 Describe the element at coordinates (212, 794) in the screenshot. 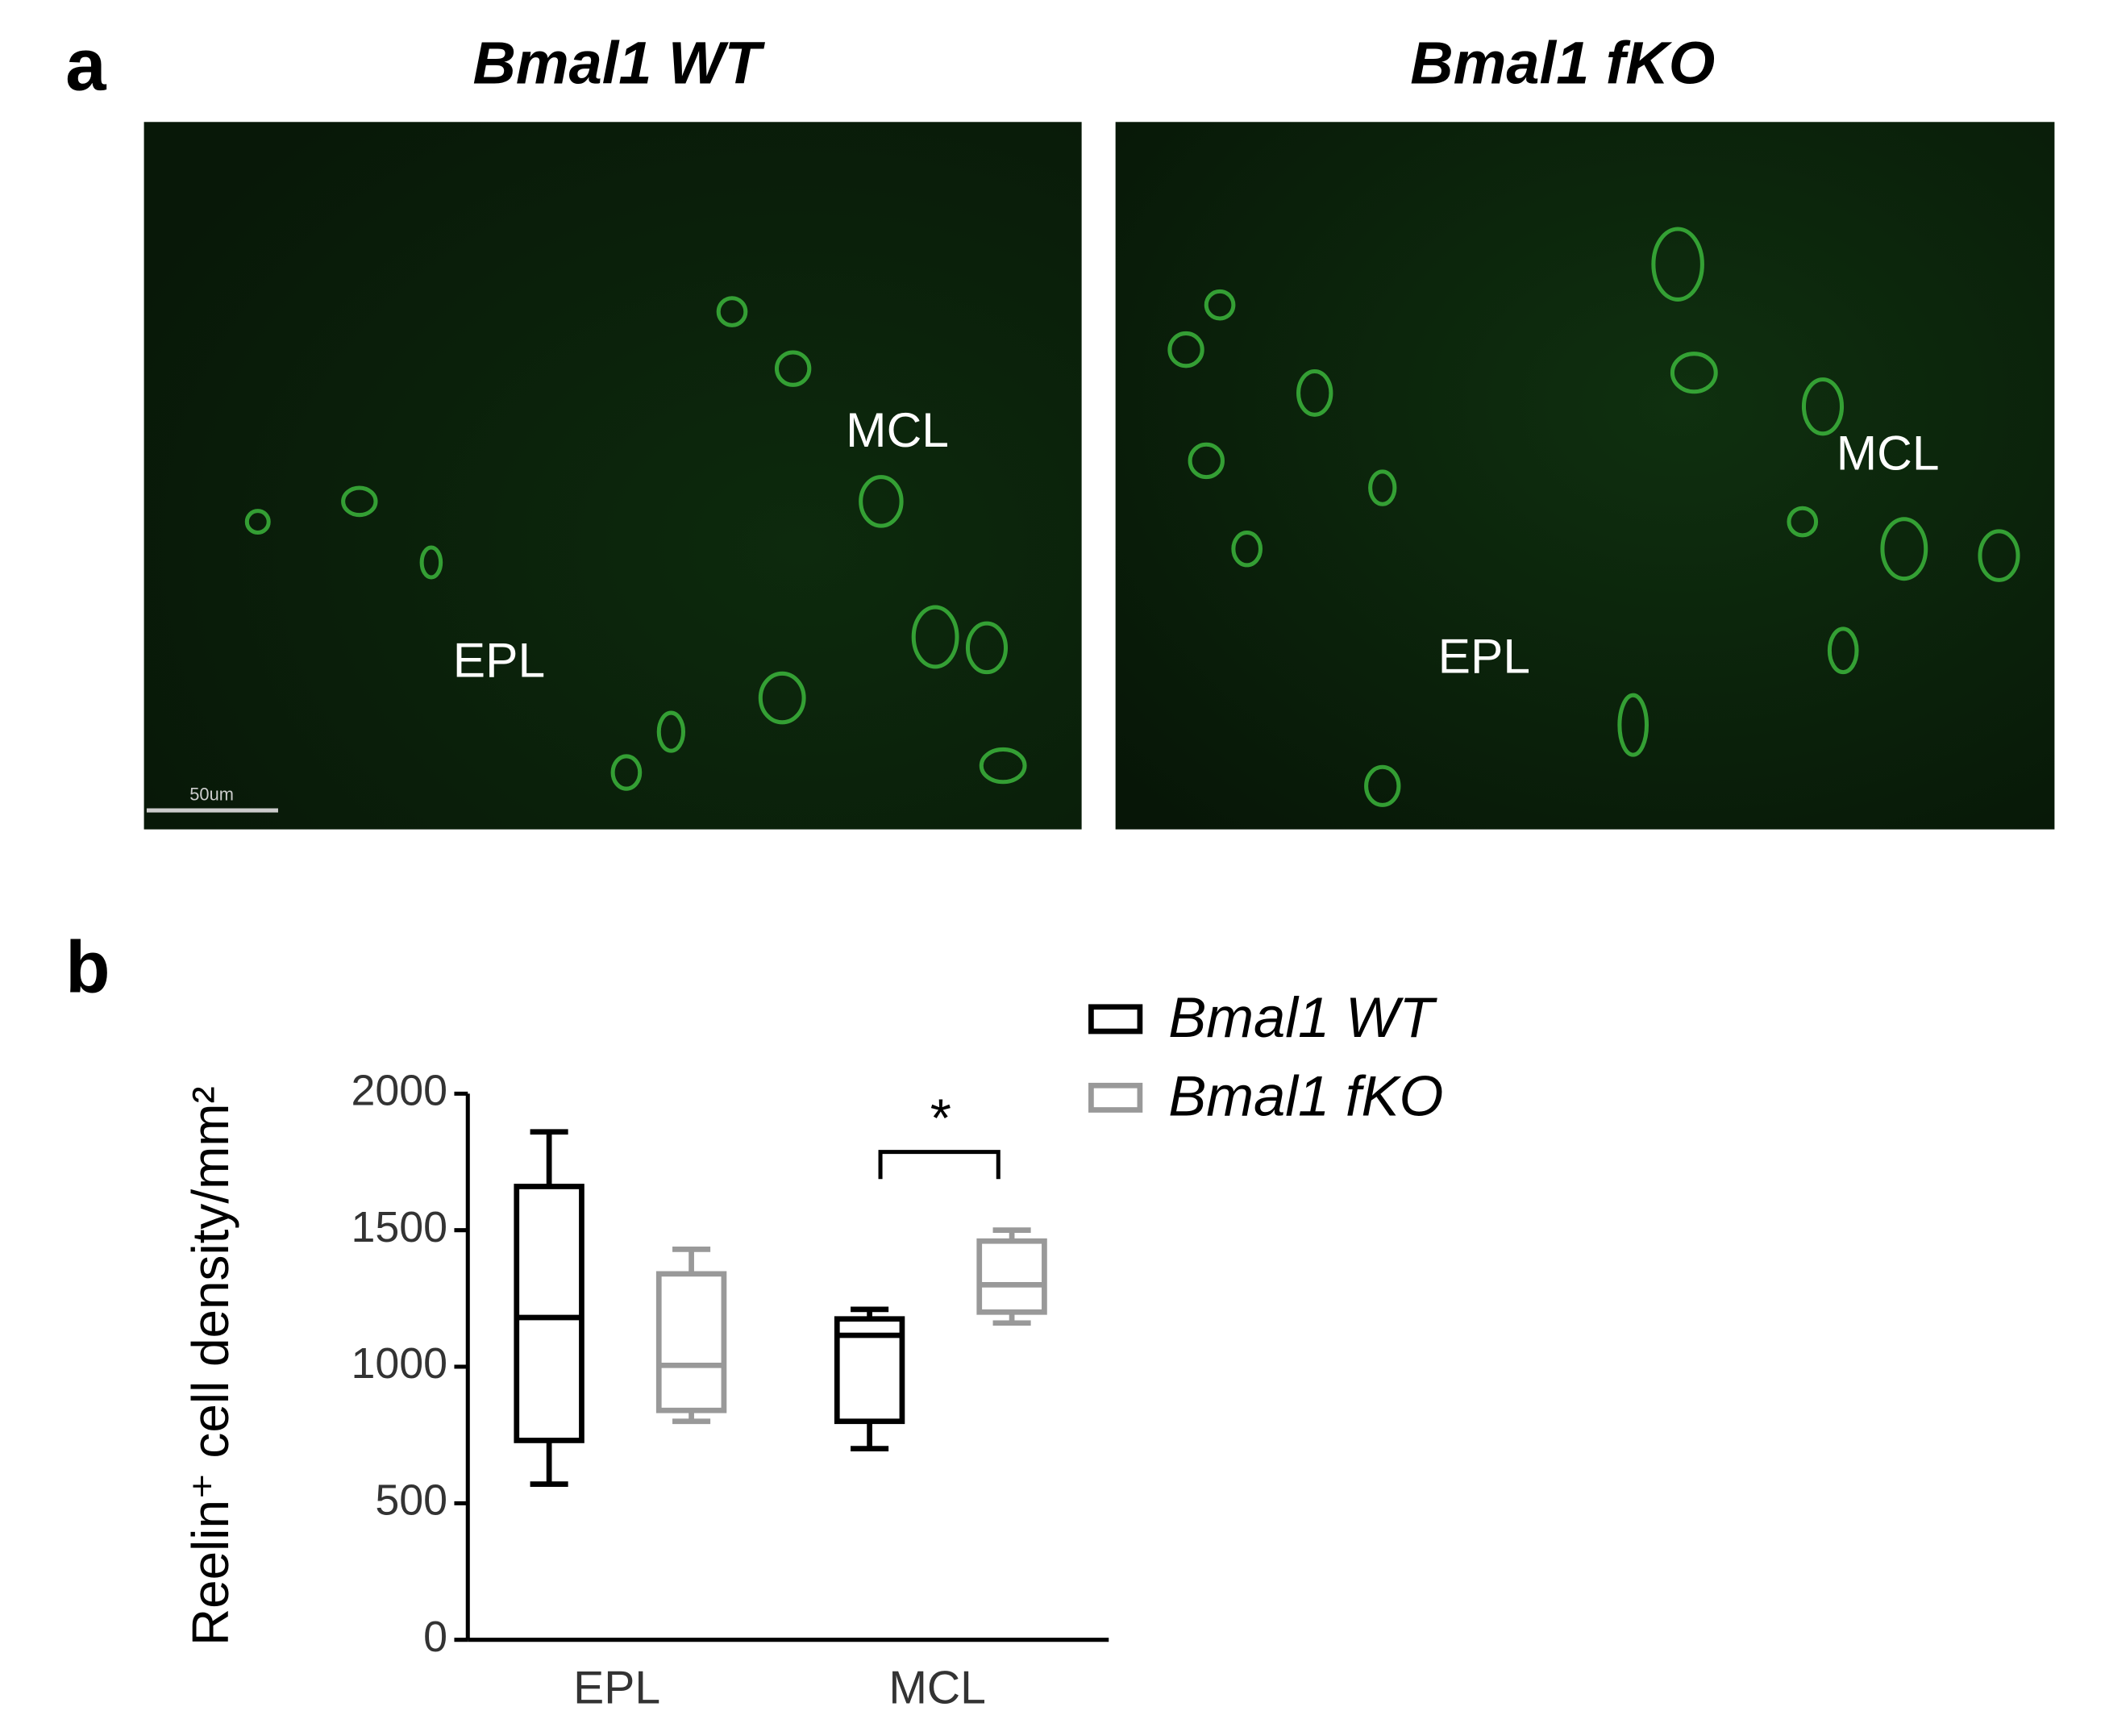

I see `scale-bar-label: 50um` at that location.